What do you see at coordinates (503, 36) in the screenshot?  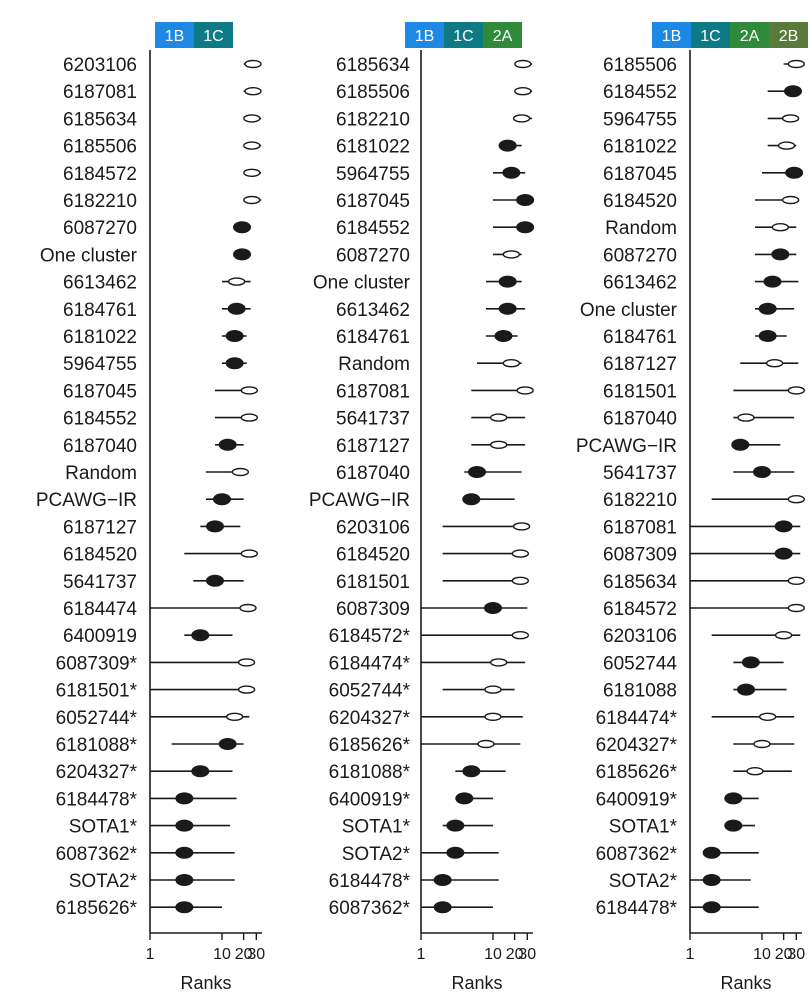 I see `header-label-2a: 2A` at bounding box center [503, 36].